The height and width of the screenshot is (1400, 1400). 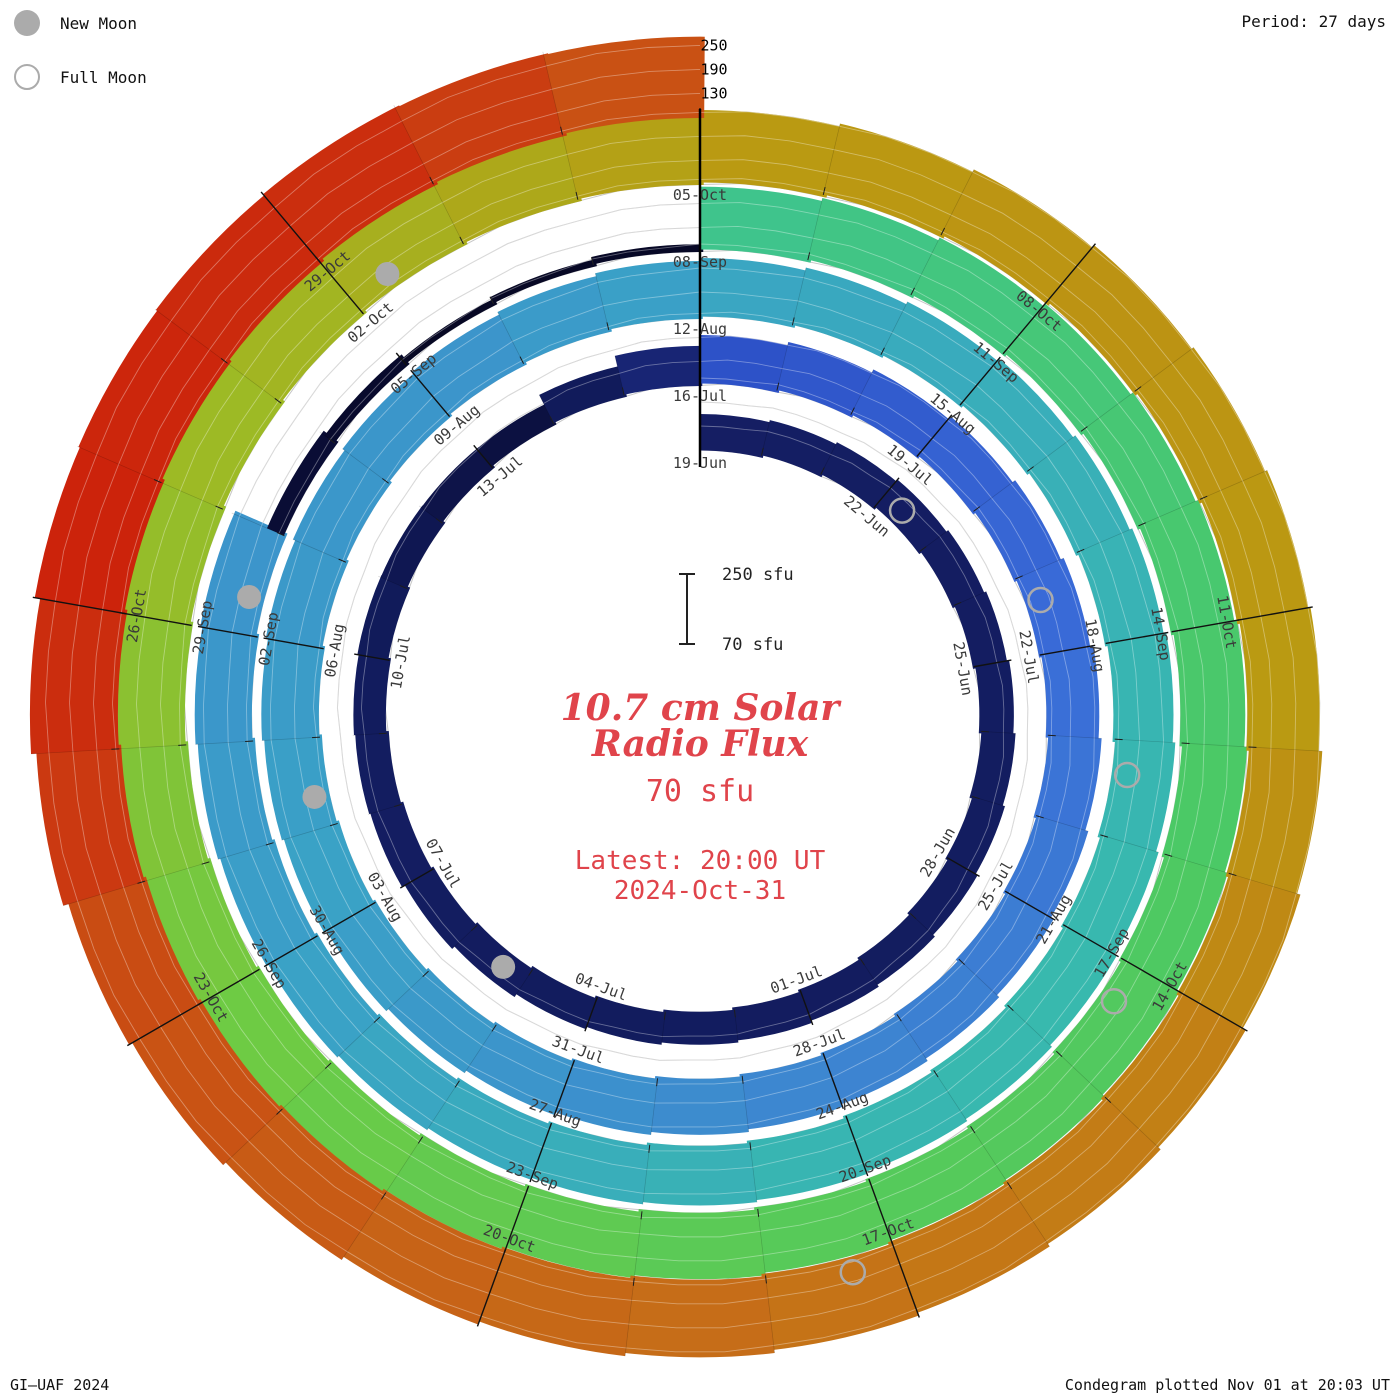 What do you see at coordinates (80, 77) in the screenshot?
I see `legend-row-full-moon: Full Moon` at bounding box center [80, 77].